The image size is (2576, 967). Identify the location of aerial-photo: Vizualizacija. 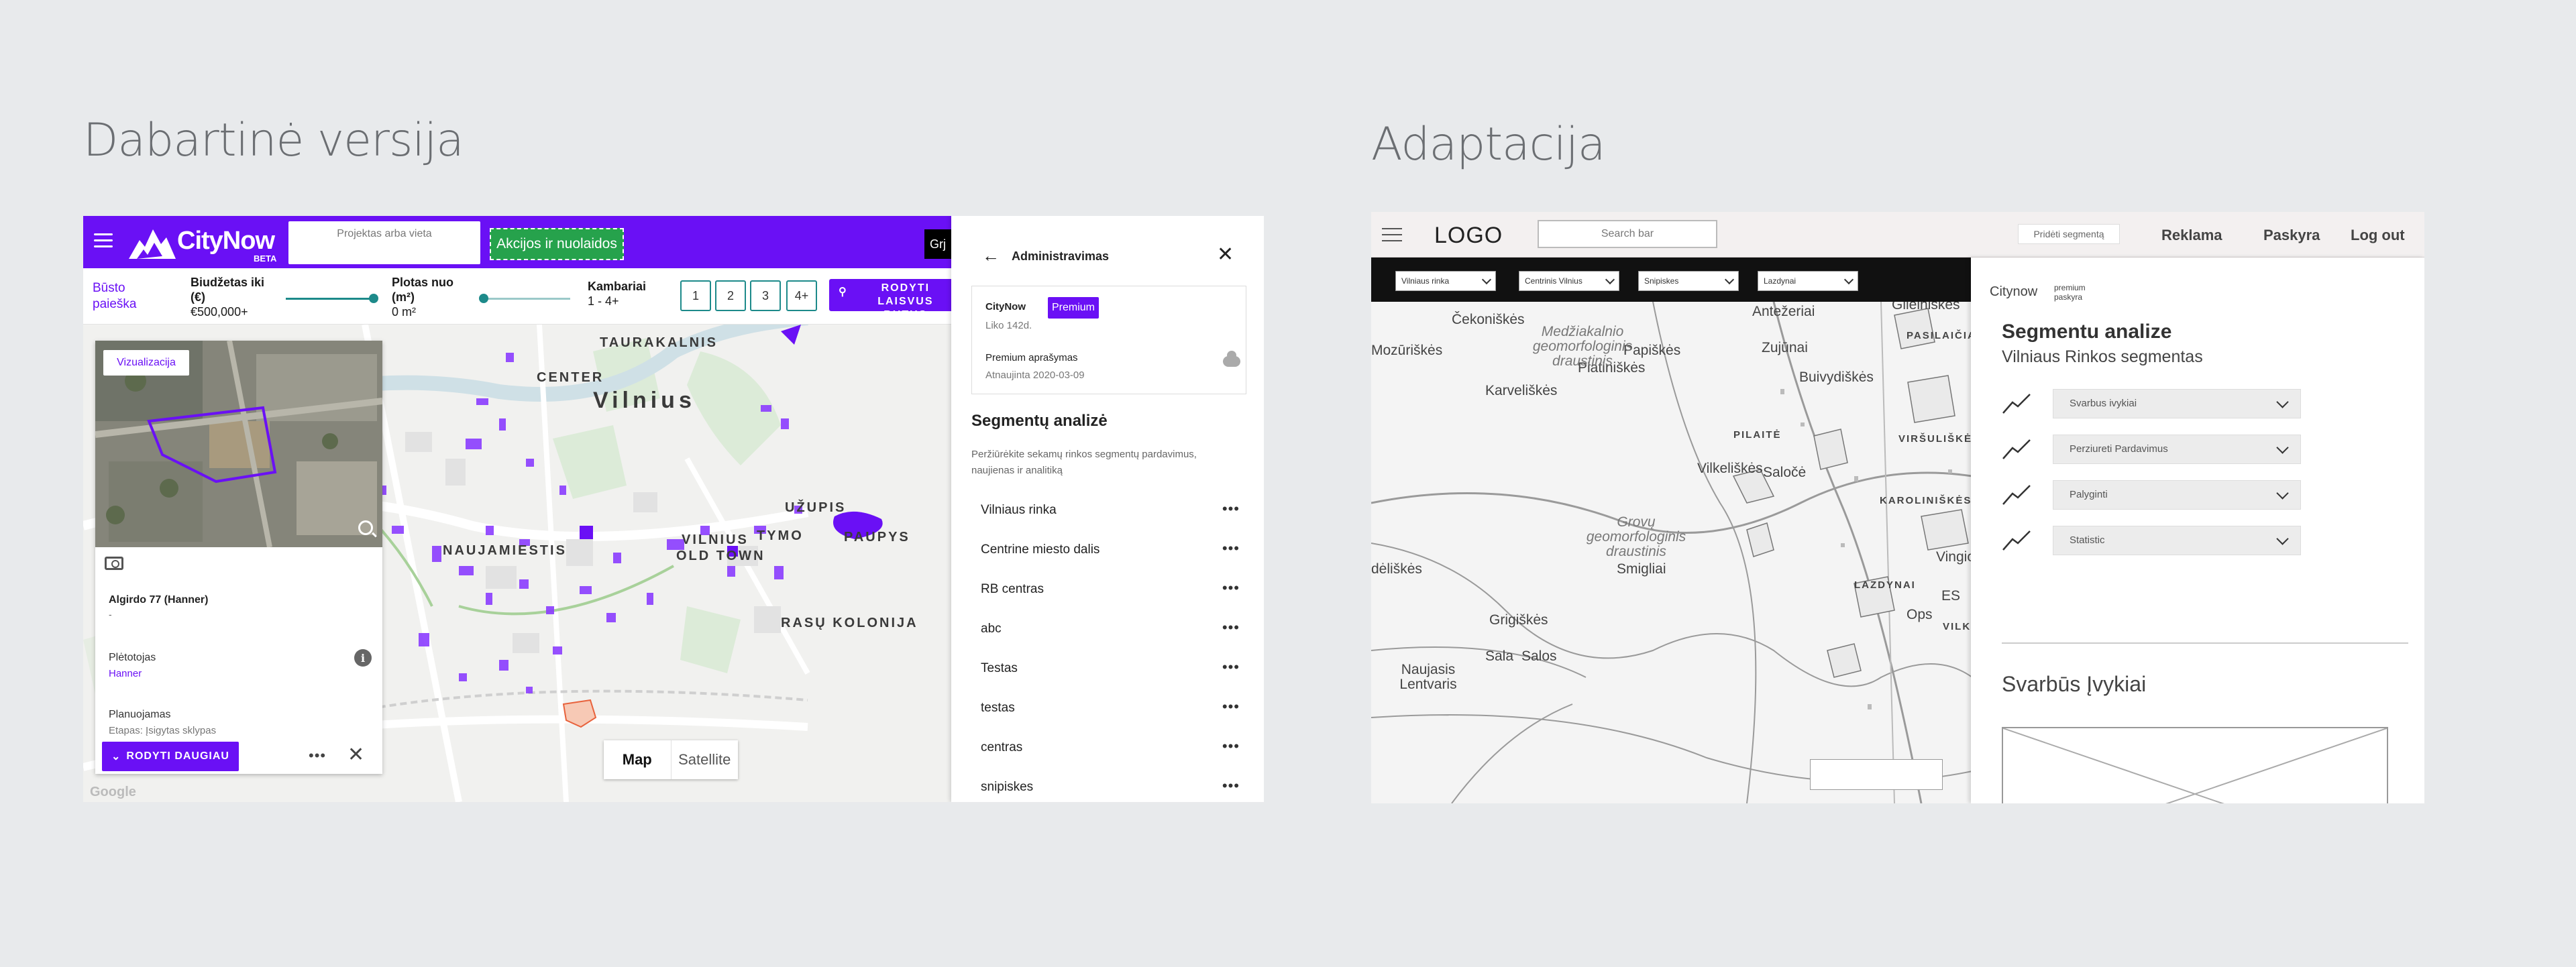
(238, 444).